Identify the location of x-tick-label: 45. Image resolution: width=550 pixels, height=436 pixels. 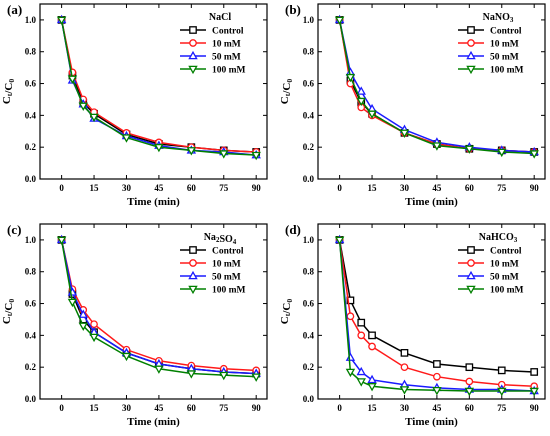
(437, 188).